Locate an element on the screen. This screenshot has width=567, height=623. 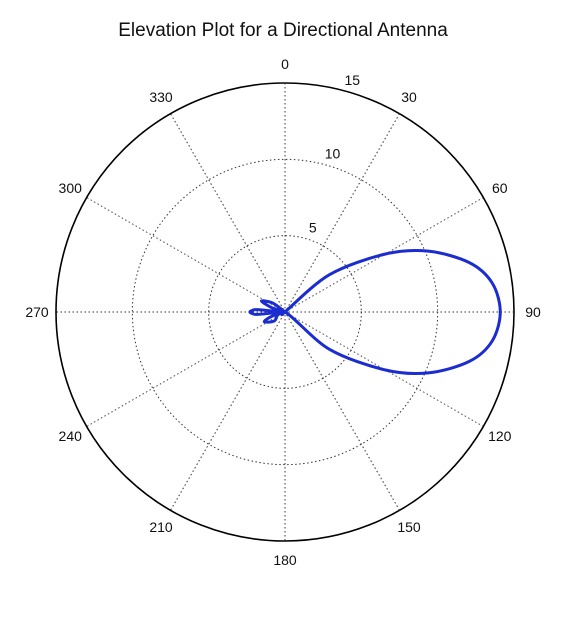
angle-tick-210: 210 is located at coordinates (161, 527).